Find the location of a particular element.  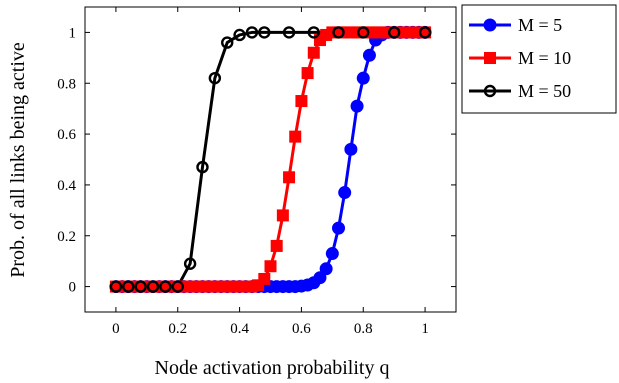

legend-label: M = 10 is located at coordinates (544, 58).